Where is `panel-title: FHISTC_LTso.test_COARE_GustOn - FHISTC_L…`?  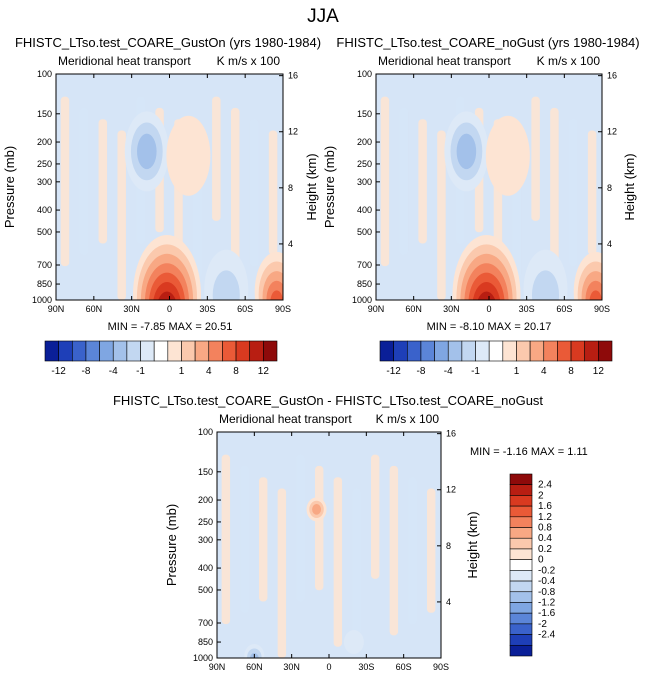
panel-title: FHISTC_LTso.test_COARE_GustOn - FHISTC_L… is located at coordinates (328, 400).